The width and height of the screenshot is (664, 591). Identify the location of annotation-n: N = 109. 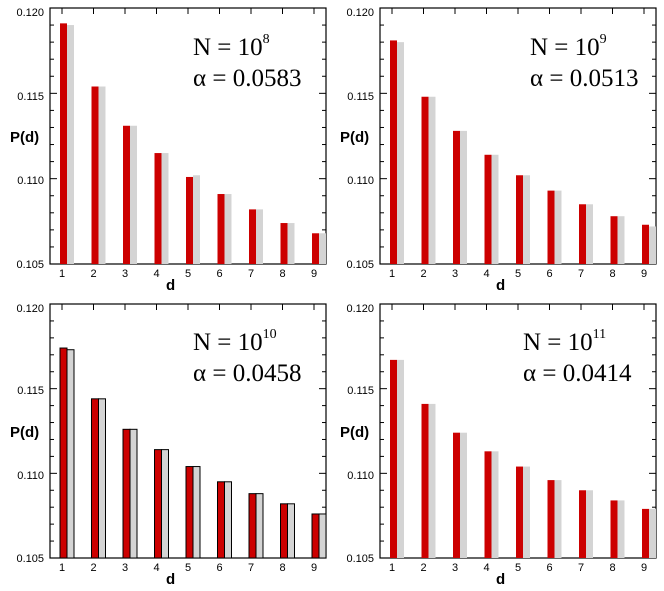
(568, 46).